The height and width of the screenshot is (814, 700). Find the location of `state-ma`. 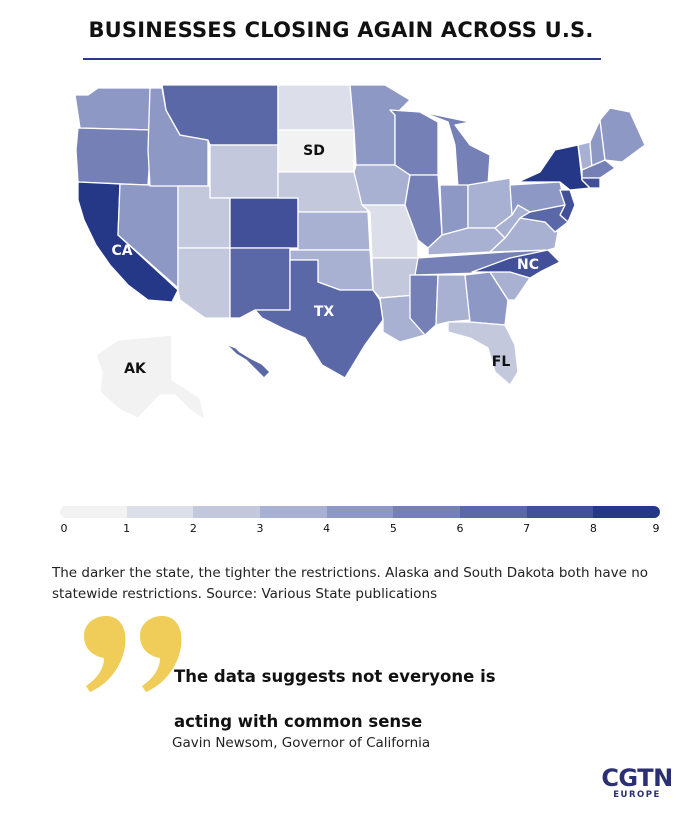

state-ma is located at coordinates (598, 169).